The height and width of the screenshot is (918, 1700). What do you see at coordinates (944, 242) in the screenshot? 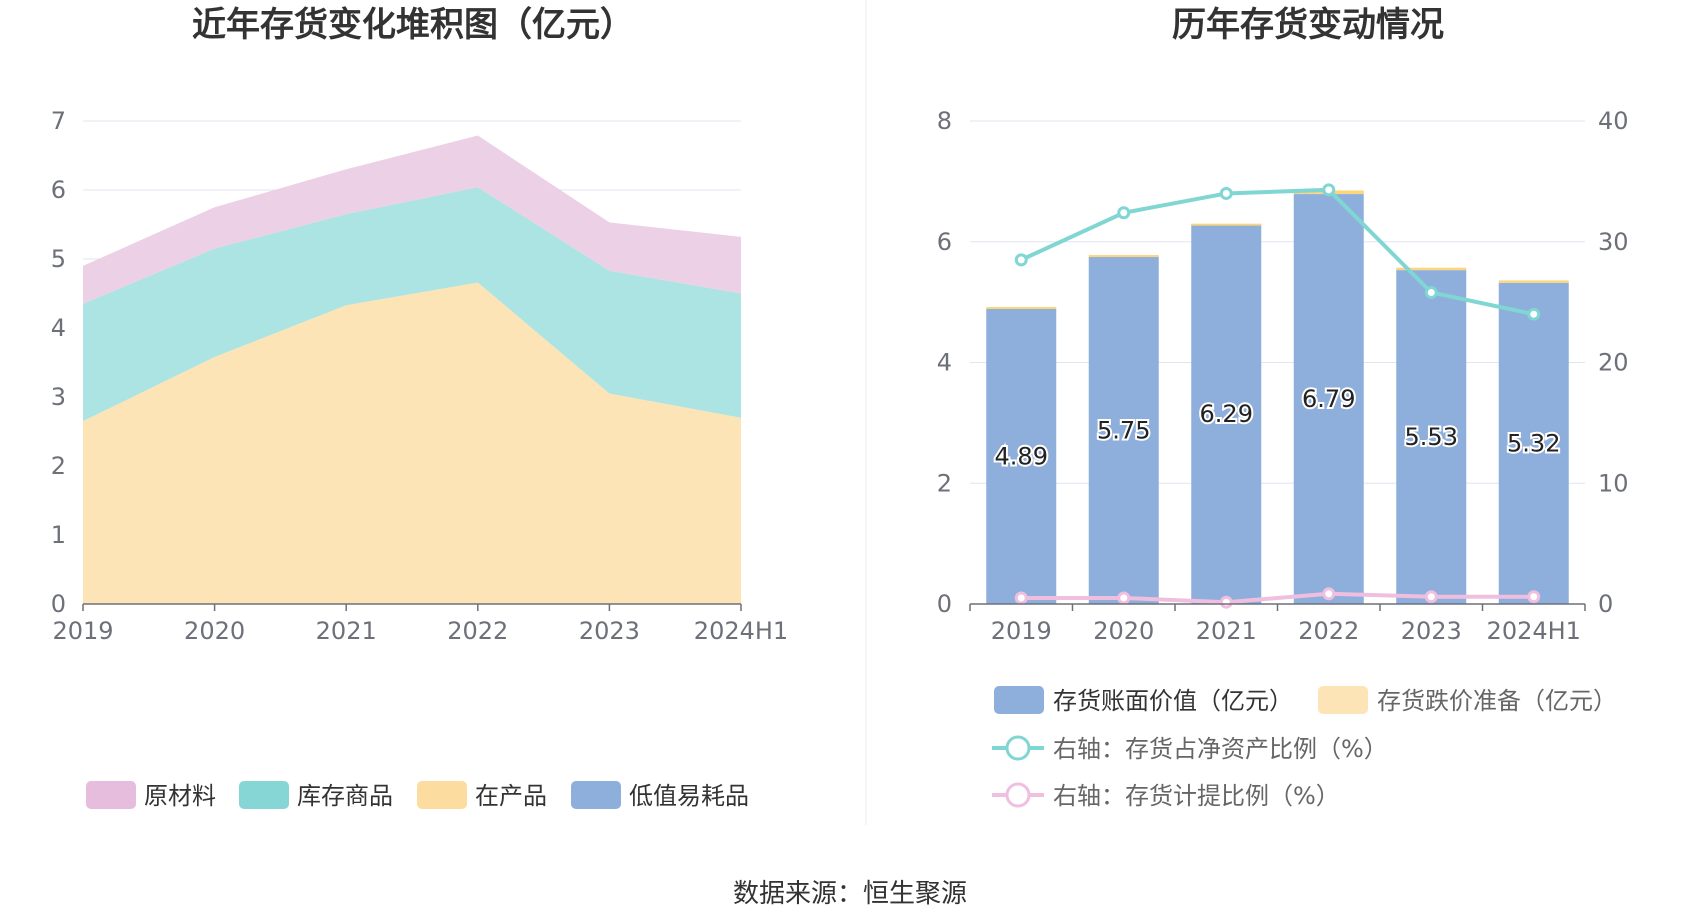
I see `right-y-tick-label: 6` at bounding box center [944, 242].